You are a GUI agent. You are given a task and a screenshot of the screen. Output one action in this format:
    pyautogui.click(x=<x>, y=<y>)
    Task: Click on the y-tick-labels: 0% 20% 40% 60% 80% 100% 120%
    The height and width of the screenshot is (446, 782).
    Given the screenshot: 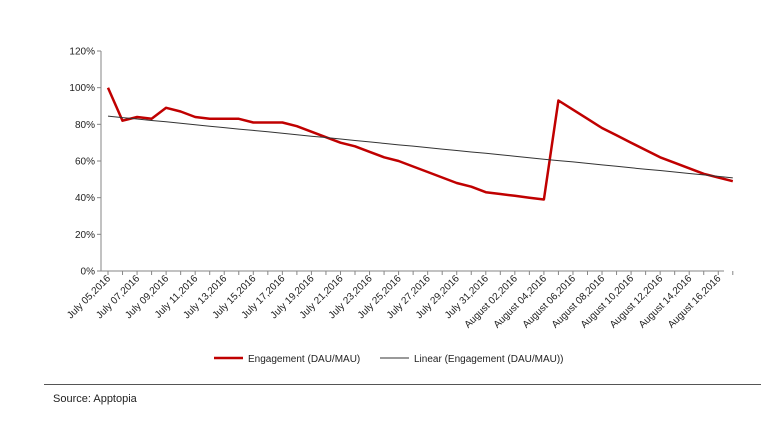 What is the action you would take?
    pyautogui.click(x=82, y=162)
    